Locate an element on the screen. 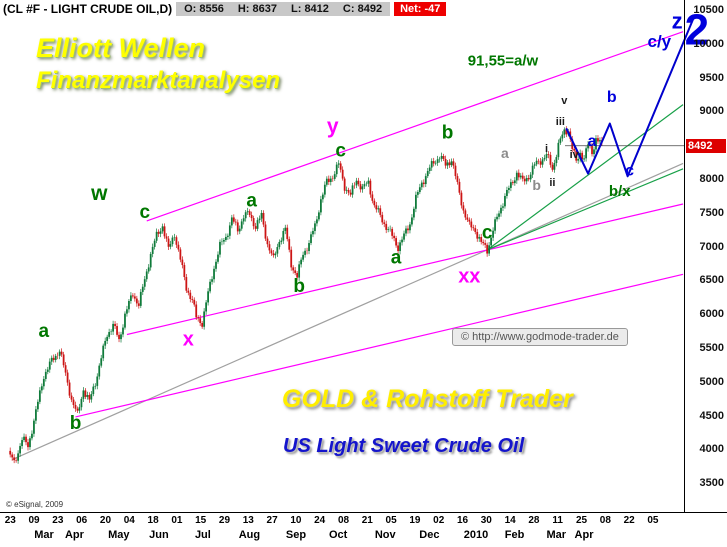 The height and width of the screenshot is (547, 727). price-tick-label: 9500 is located at coordinates (711, 77).